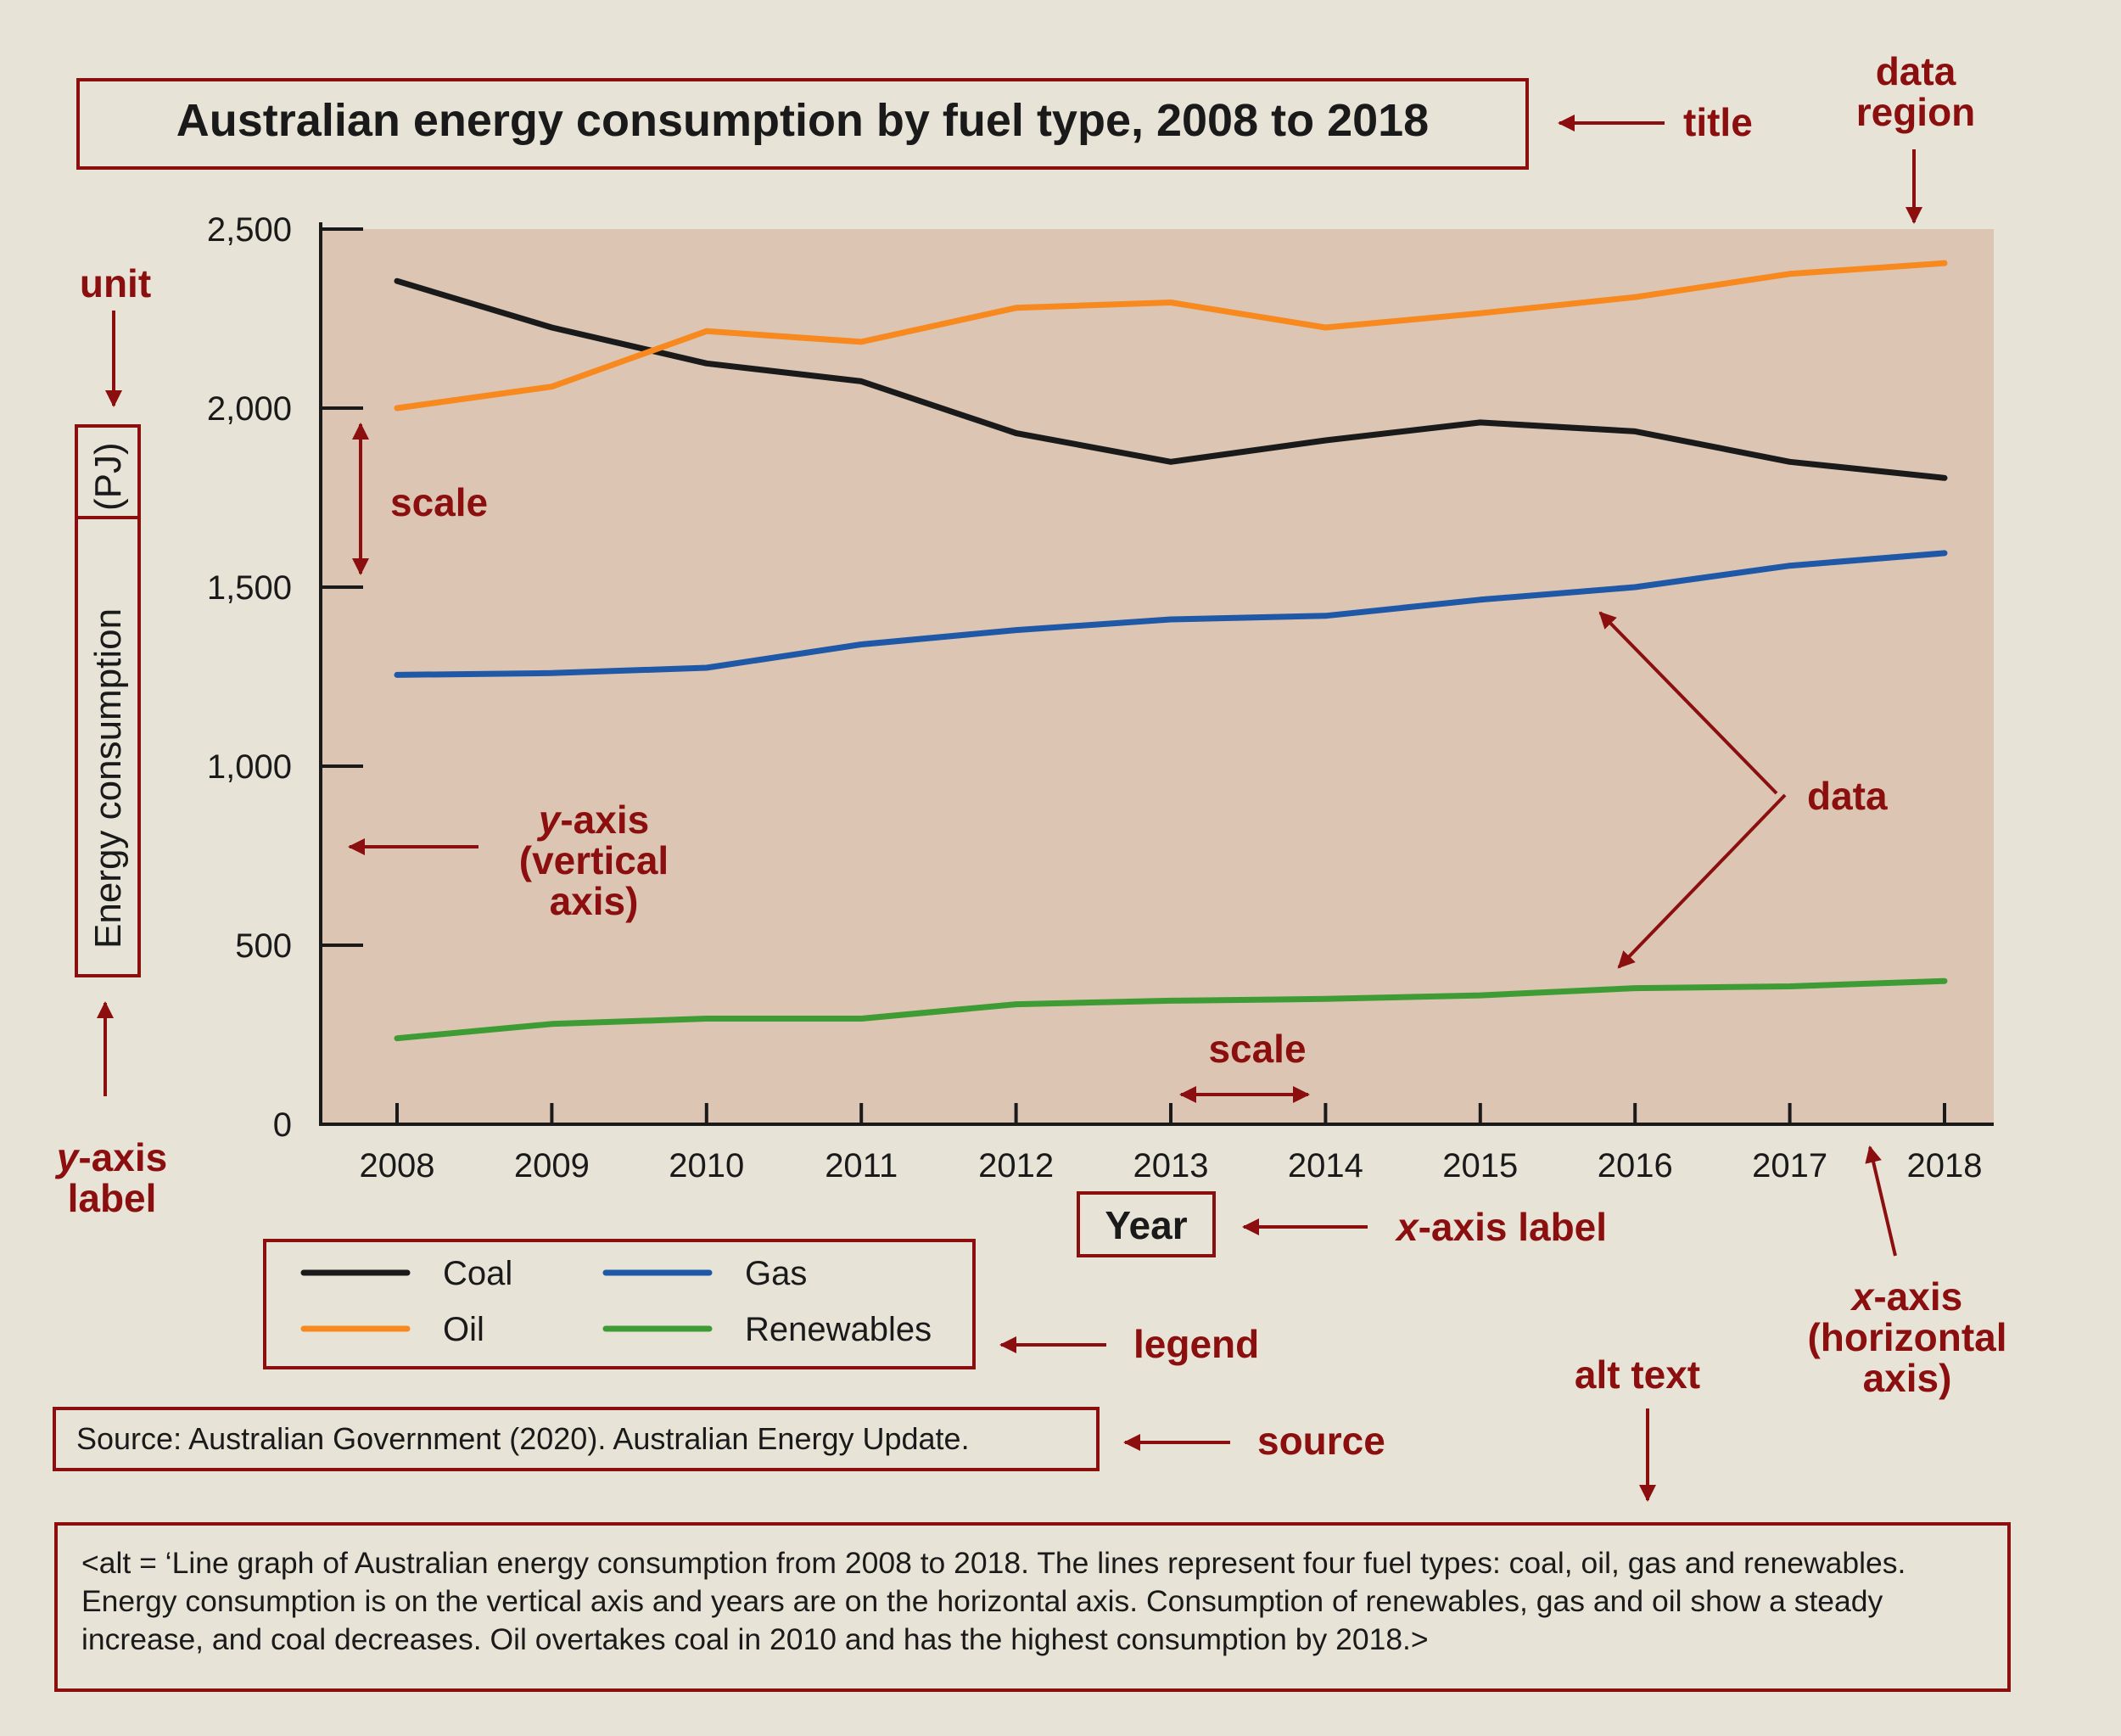 This screenshot has width=2121, height=1736. I want to click on title-box, so click(802, 124).